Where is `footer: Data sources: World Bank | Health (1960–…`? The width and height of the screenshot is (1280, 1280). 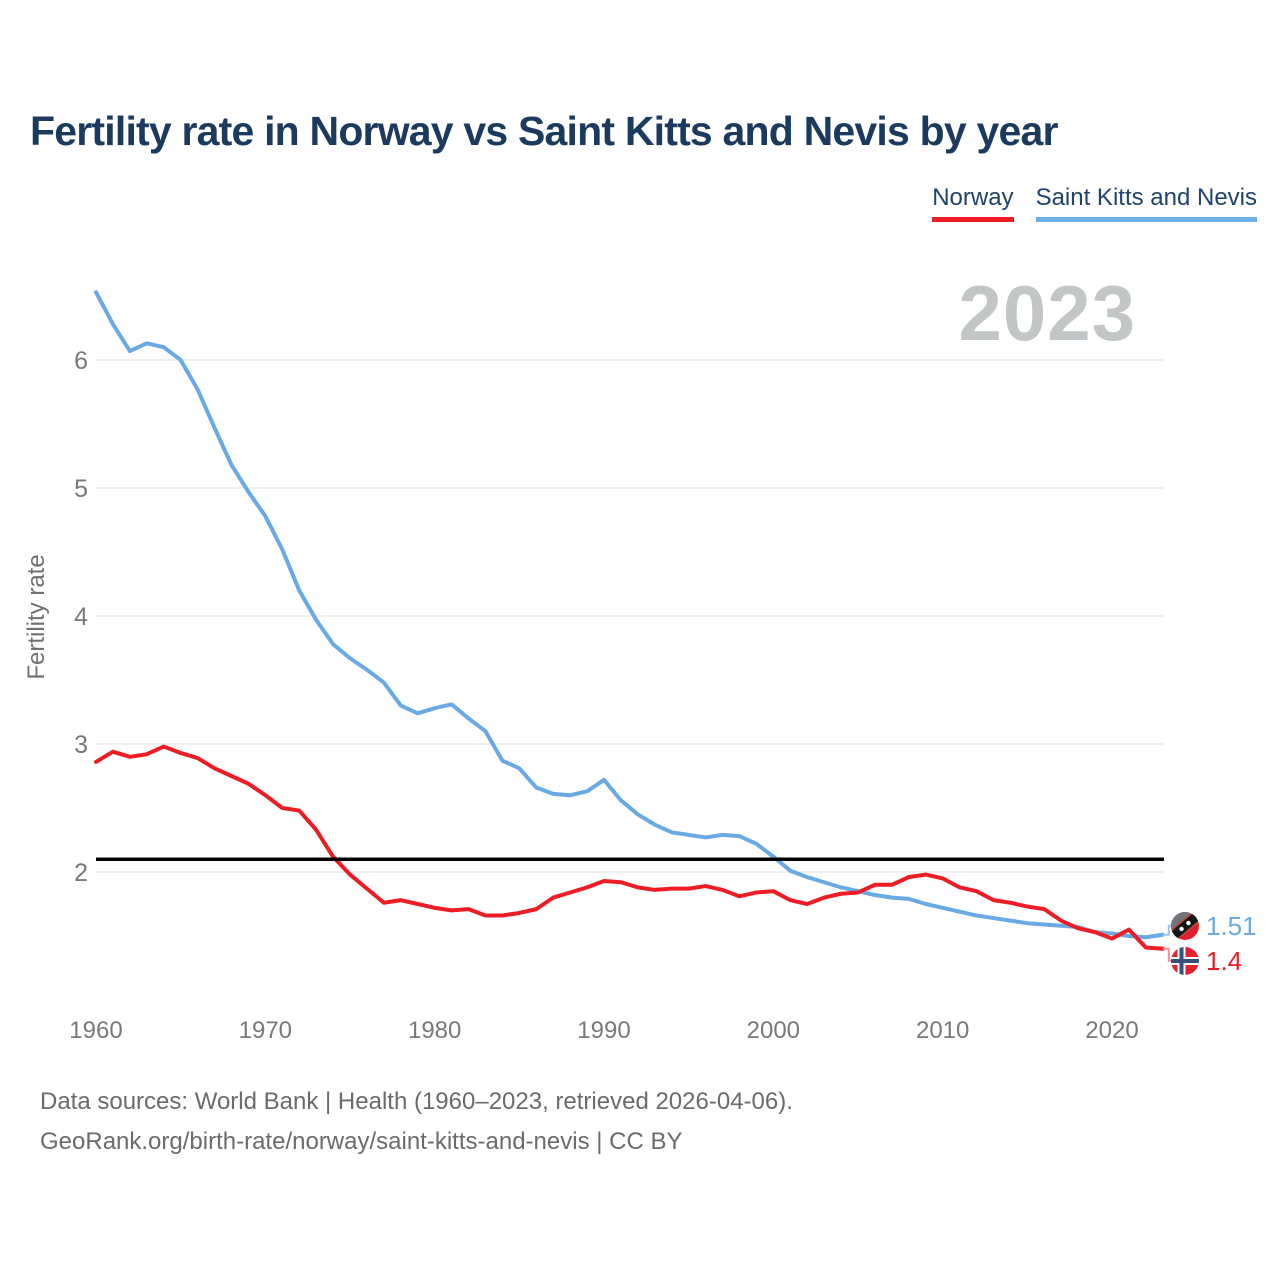
footer: Data sources: World Bank | Health (1960–… is located at coordinates (416, 1122).